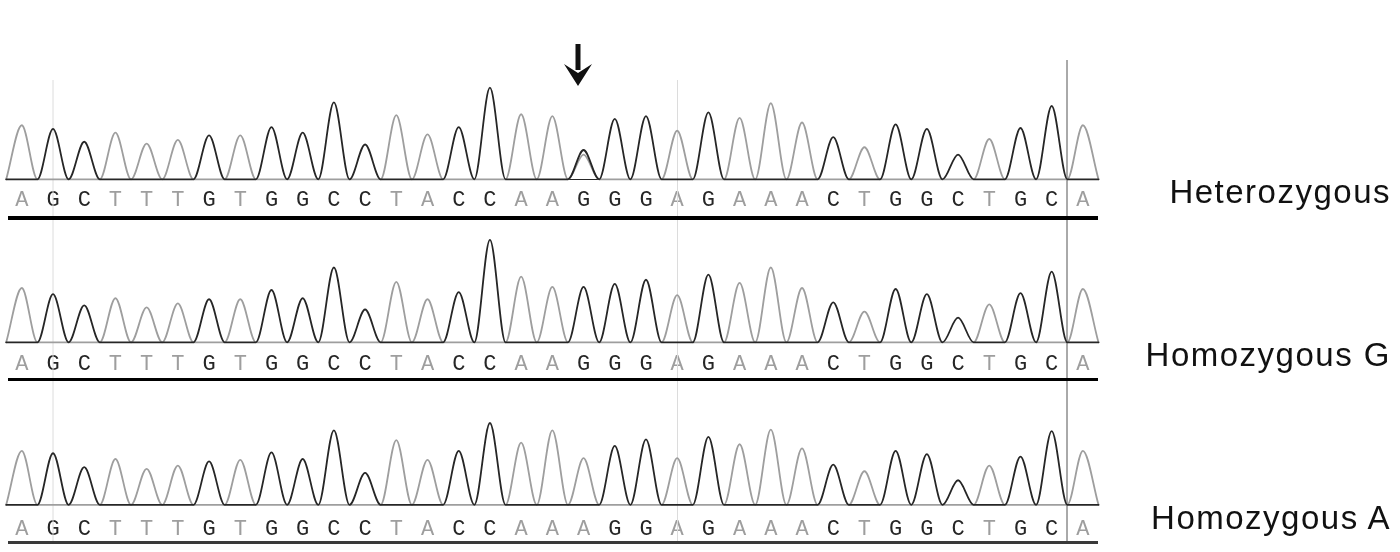 The width and height of the screenshot is (1400, 552). What do you see at coordinates (1271, 517) in the screenshot?
I see `y2-axis-title: Homozygous A` at bounding box center [1271, 517].